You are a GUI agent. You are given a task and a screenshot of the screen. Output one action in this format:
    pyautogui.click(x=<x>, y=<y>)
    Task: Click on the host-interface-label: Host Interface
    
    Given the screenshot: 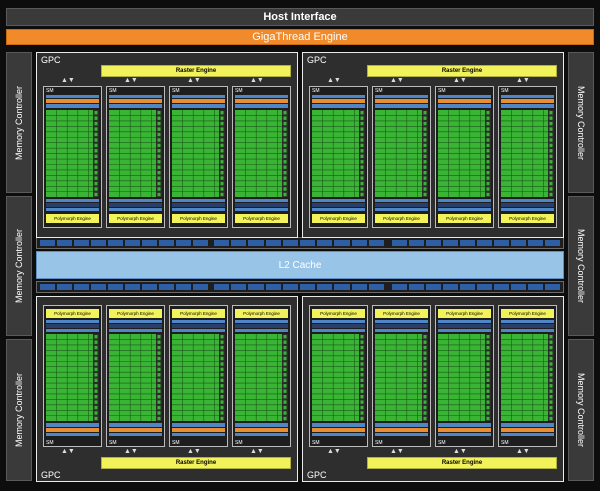 What is the action you would take?
    pyautogui.click(x=300, y=17)
    